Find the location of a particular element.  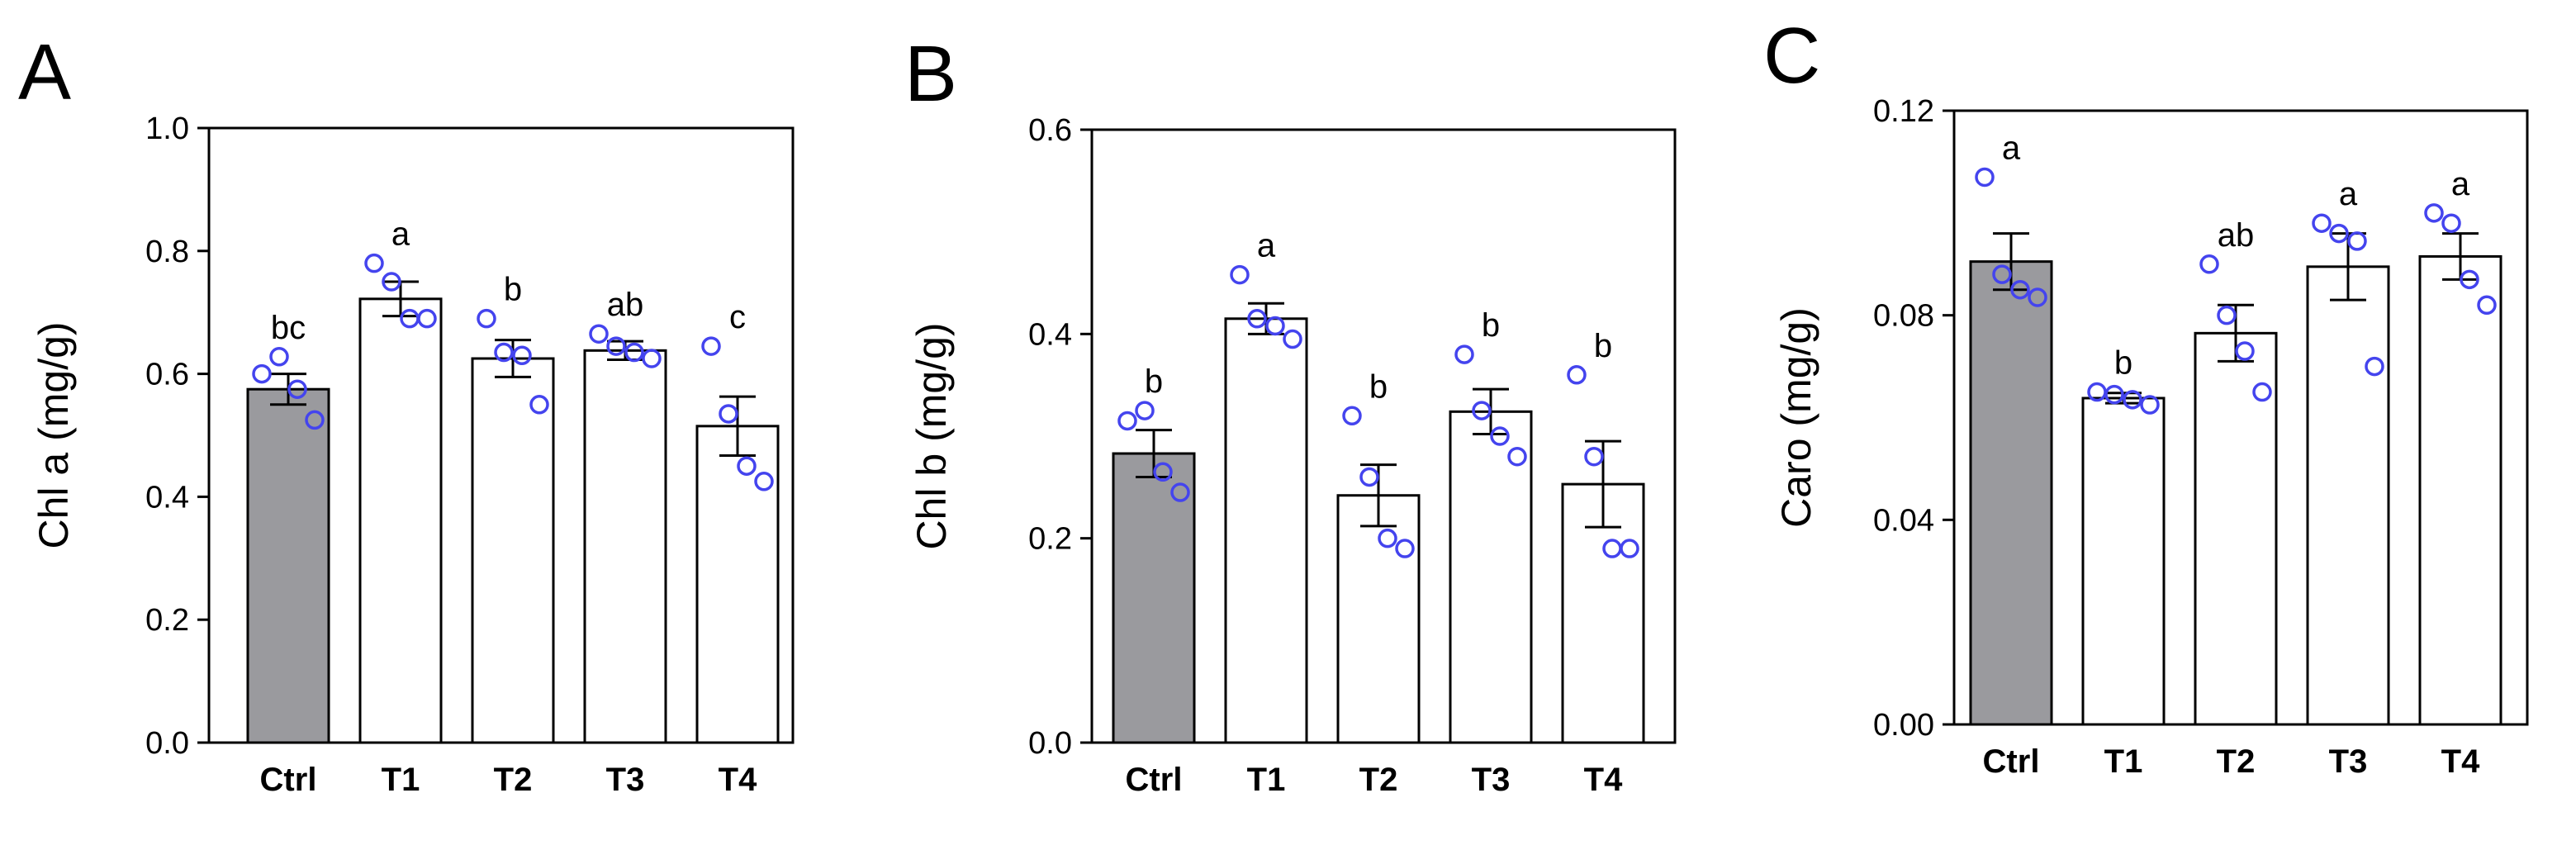

panel-letter: C is located at coordinates (1792, 56).